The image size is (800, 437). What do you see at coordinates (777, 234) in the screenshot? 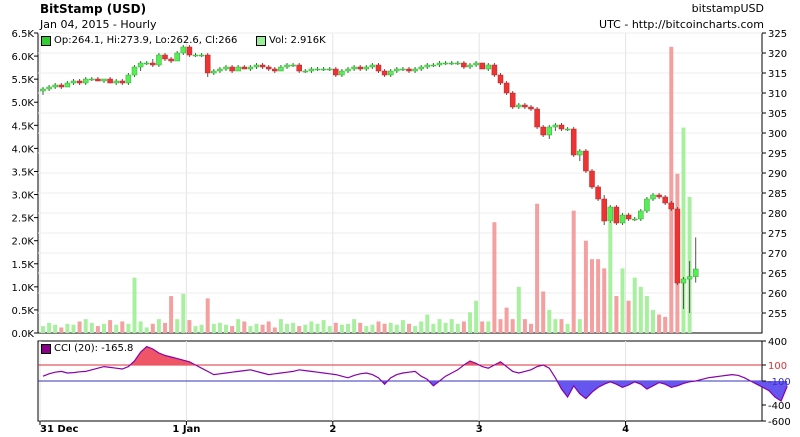
I see `price-tick-label: 275` at bounding box center [777, 234].